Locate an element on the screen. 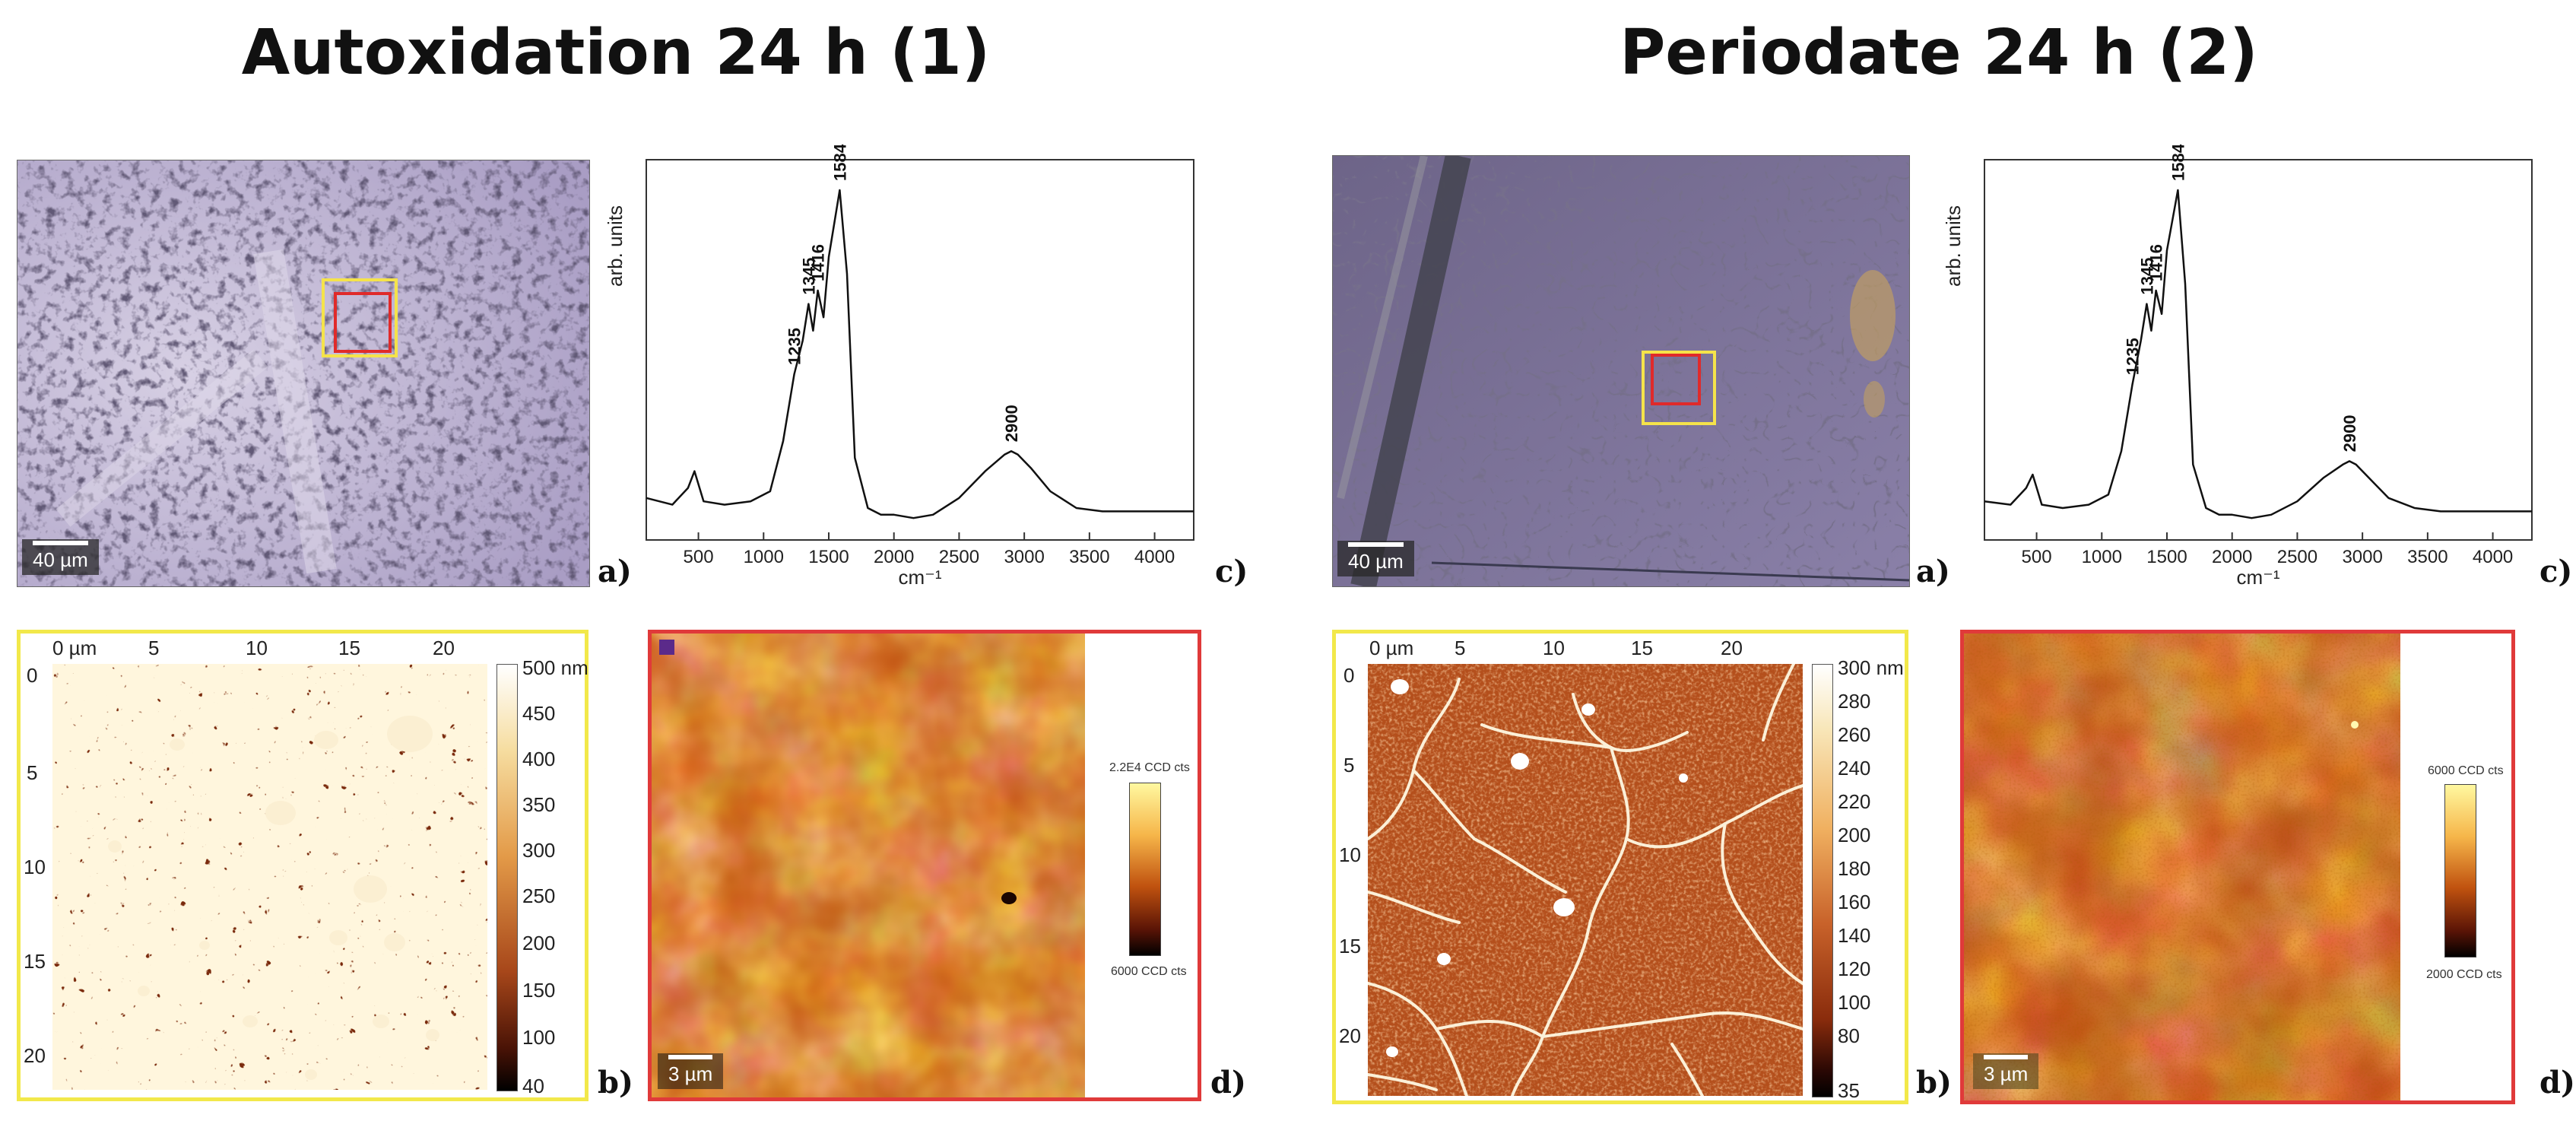  afm-colorbar-label: 220 is located at coordinates (1854, 801).